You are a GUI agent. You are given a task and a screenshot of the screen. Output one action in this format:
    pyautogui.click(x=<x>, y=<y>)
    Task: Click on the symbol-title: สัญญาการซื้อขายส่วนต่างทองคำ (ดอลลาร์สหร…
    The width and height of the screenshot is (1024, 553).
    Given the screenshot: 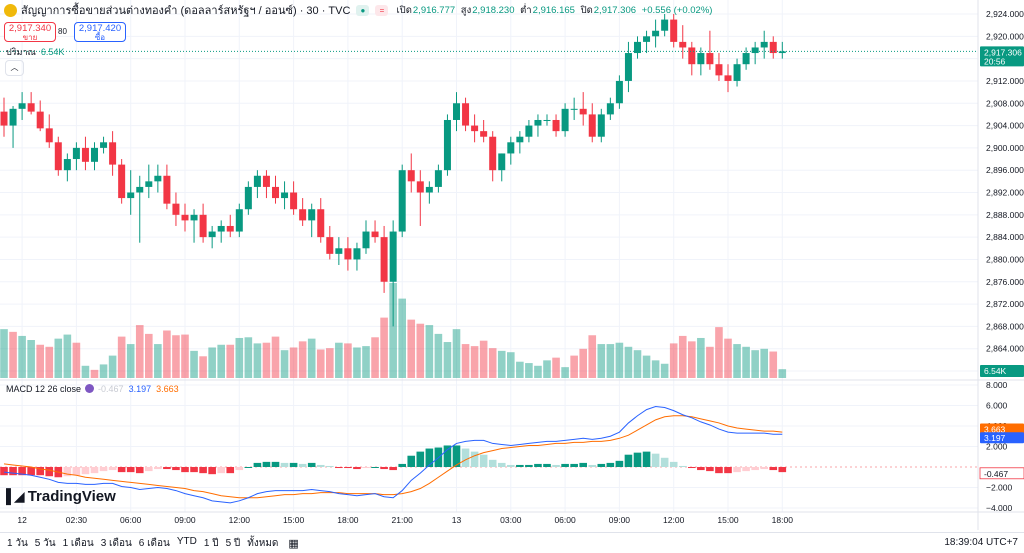 What is the action you would take?
    pyautogui.click(x=186, y=11)
    